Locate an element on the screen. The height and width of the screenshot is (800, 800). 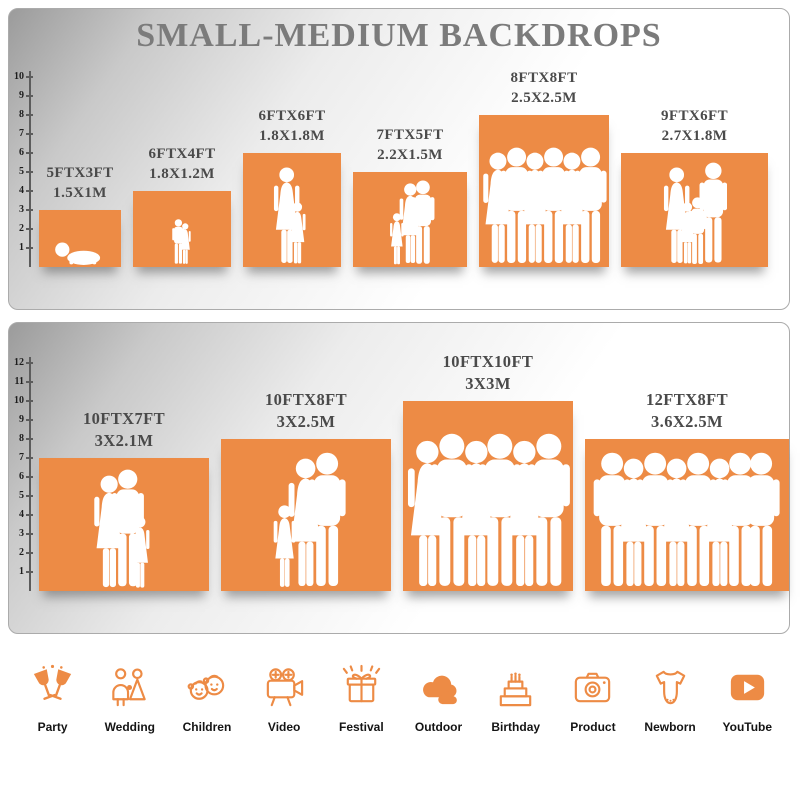
size-feet-label: 10FTX7FT is located at coordinates (124, 418).